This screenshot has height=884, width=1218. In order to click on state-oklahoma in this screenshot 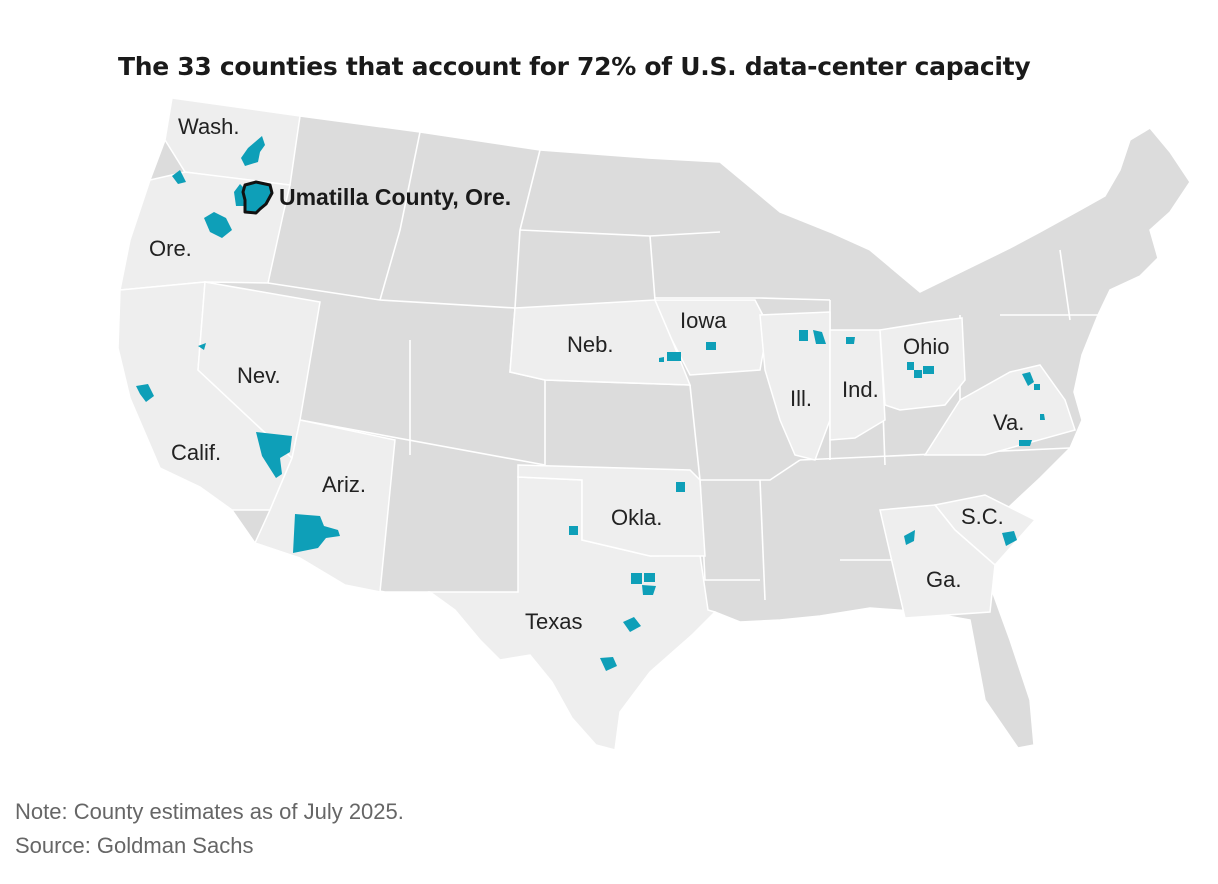, I will do `click(611, 510)`.